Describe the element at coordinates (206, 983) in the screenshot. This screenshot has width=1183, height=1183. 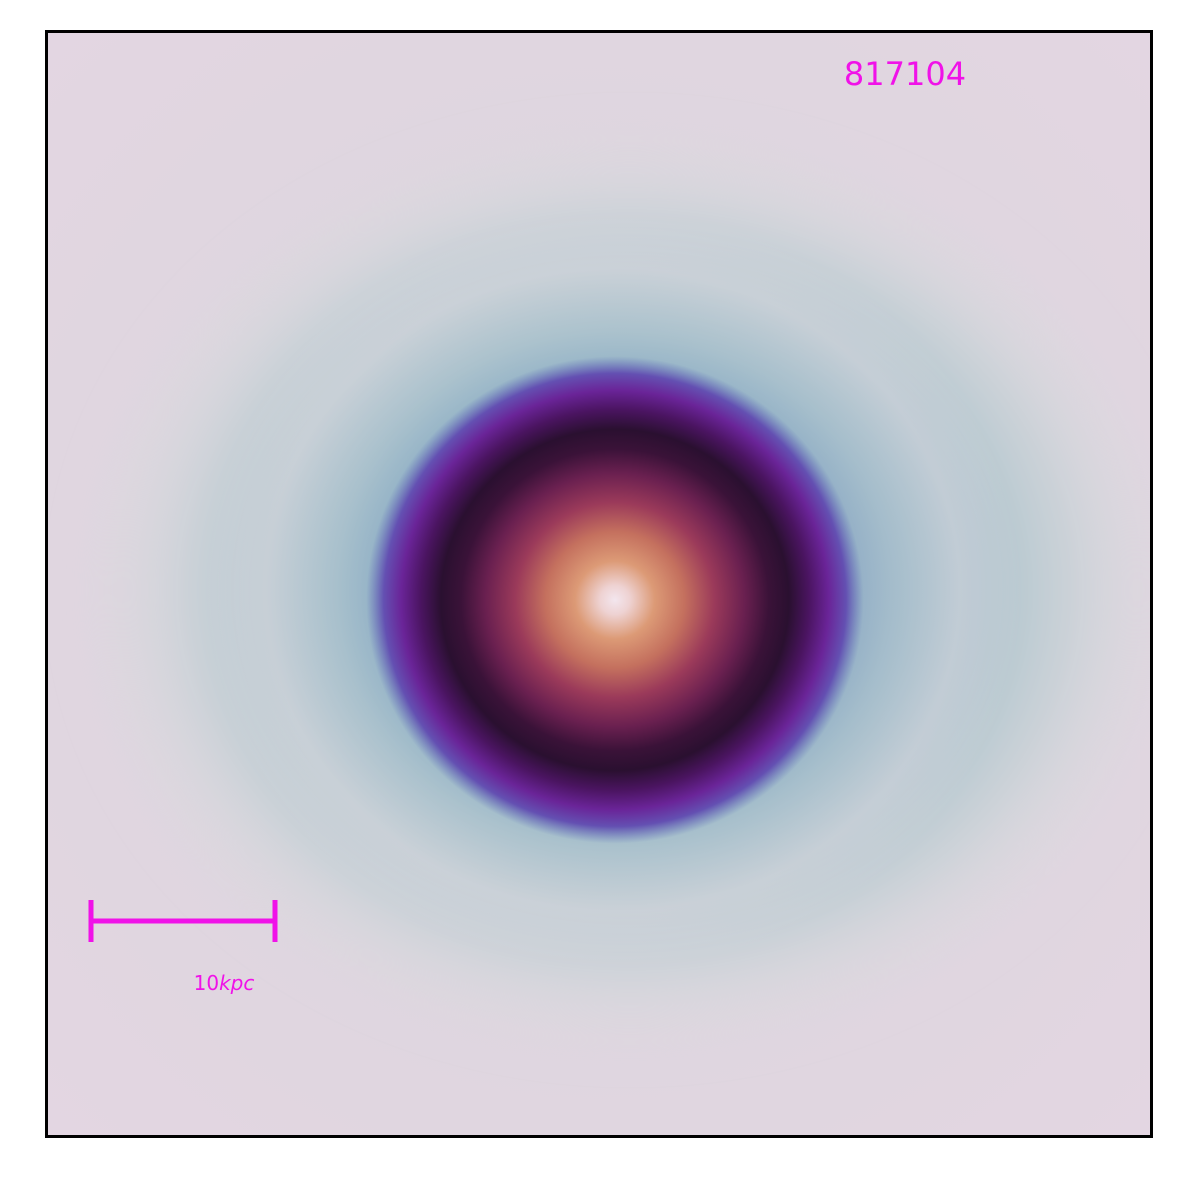
I see `scale-bar-value: 10` at that location.